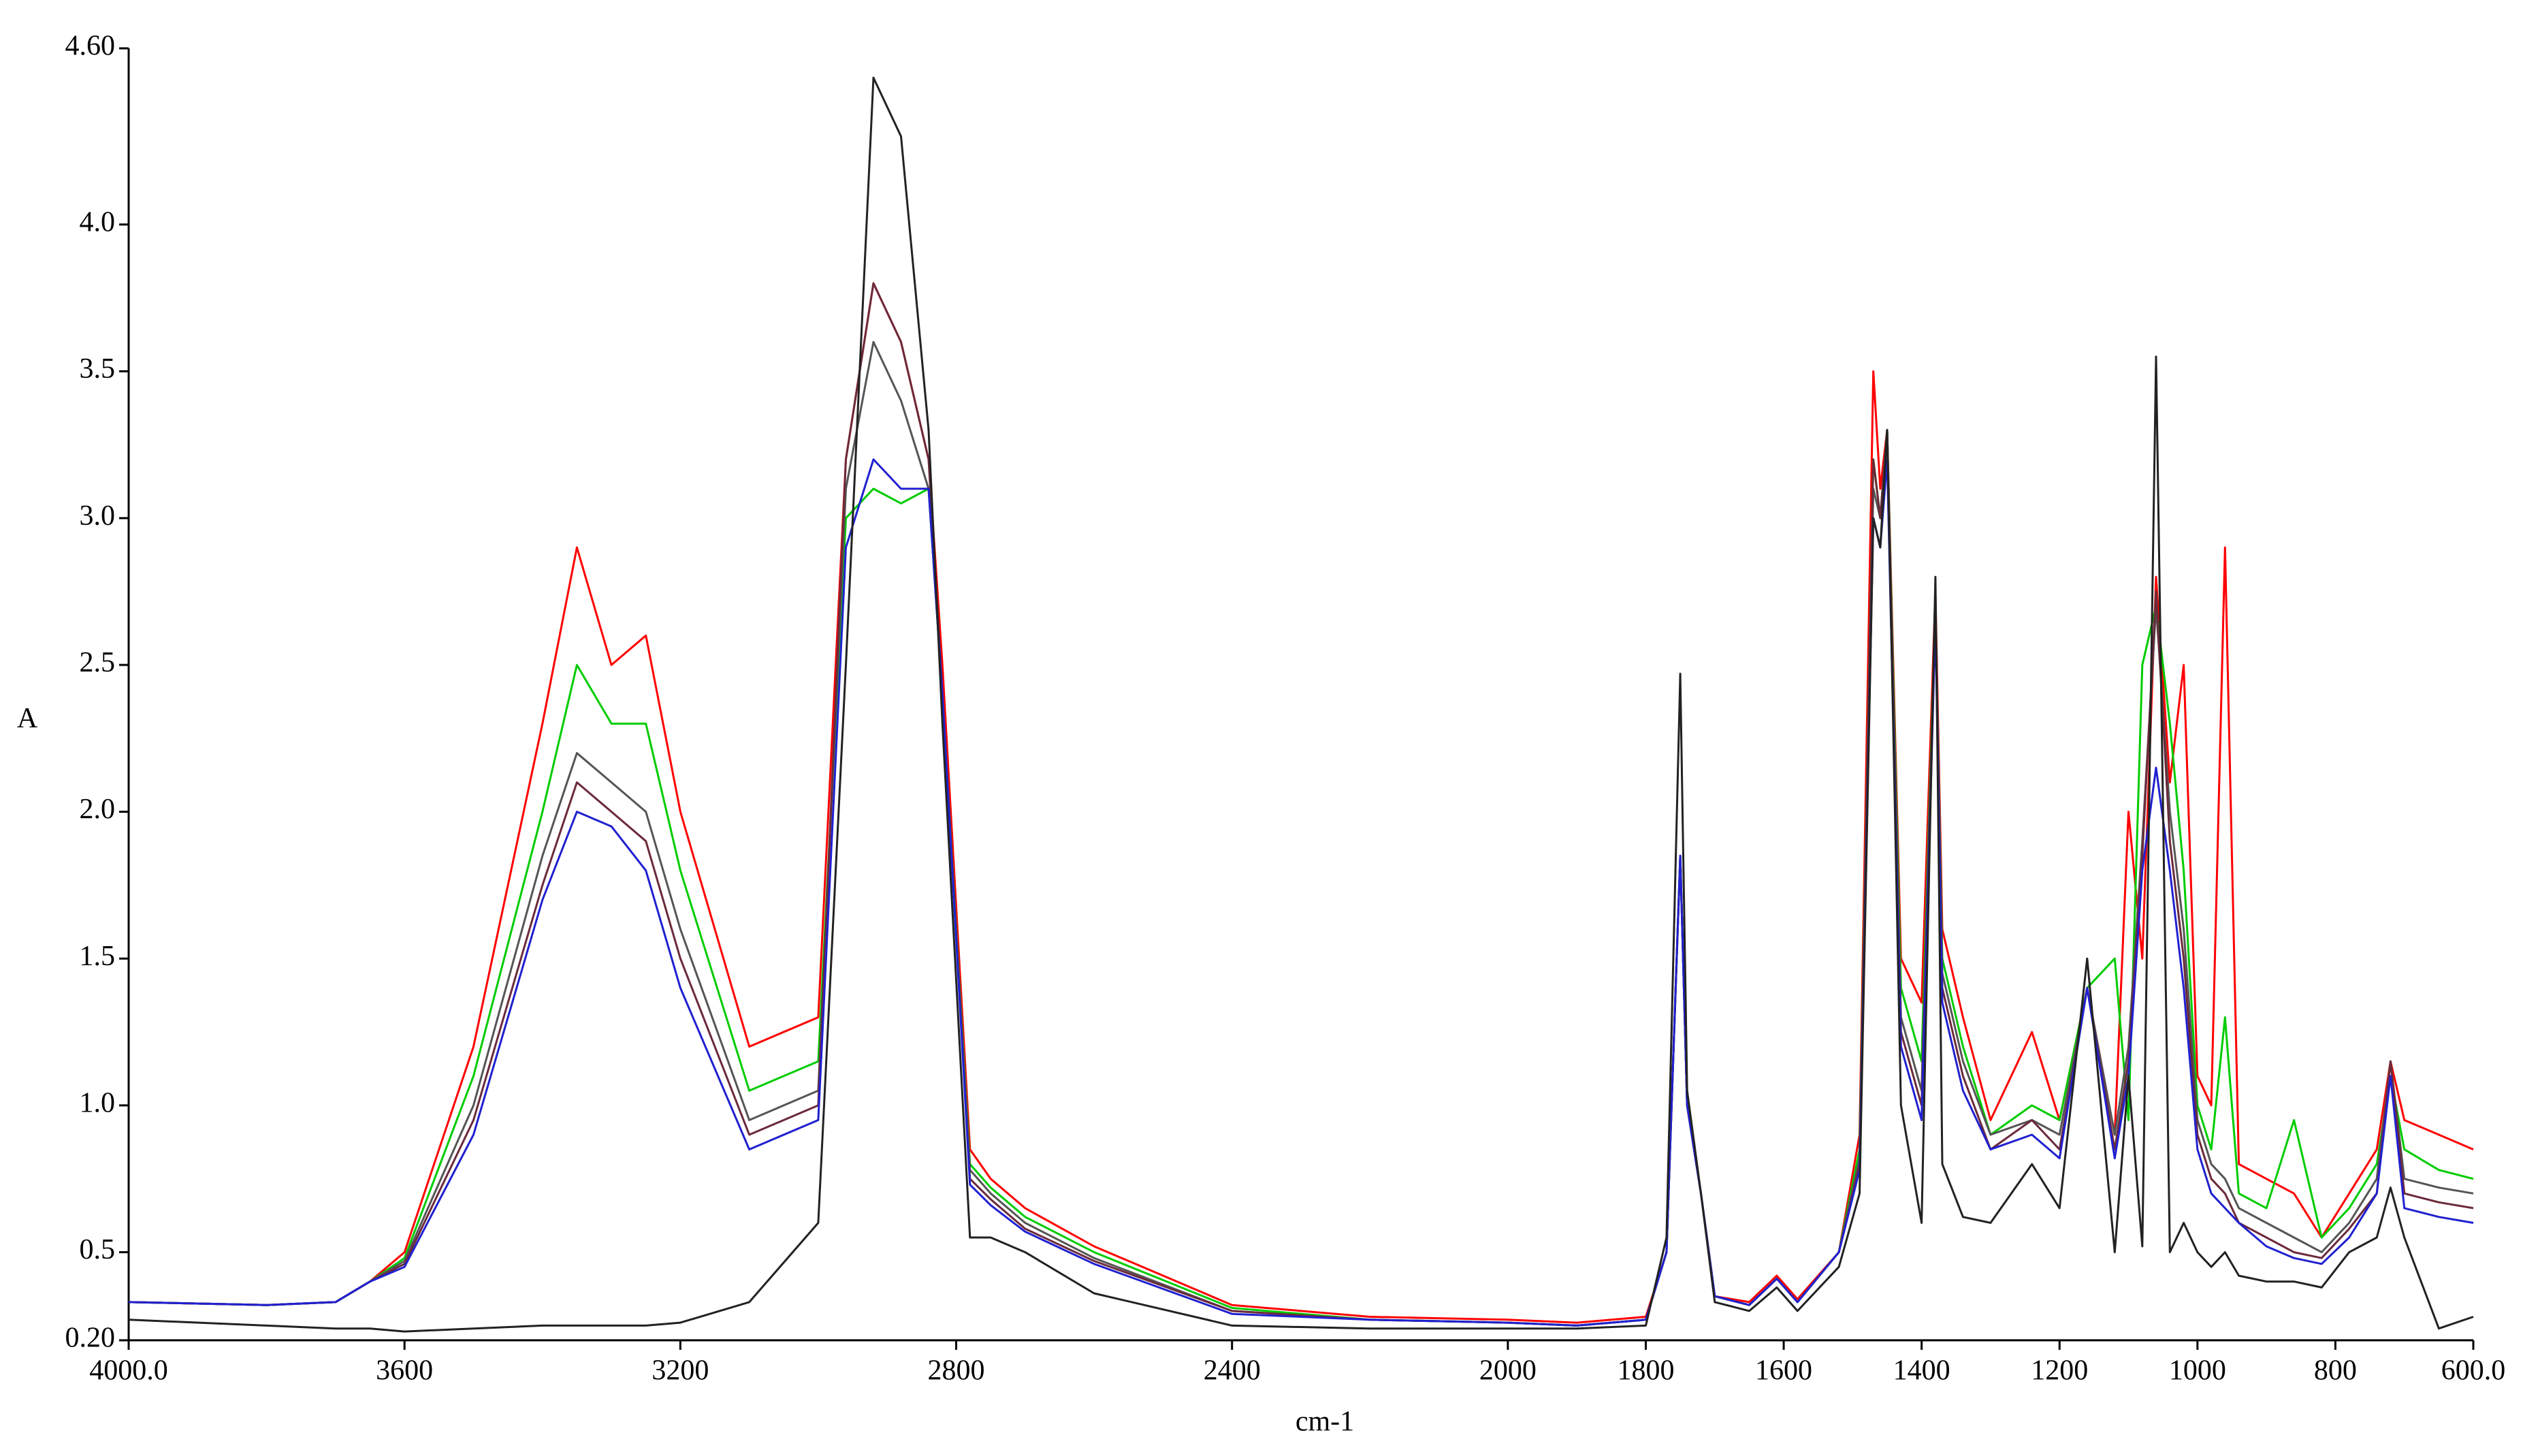 This screenshot has width=2523, height=1456. I want to click on y-tick-label: 3.5, so click(98, 369).